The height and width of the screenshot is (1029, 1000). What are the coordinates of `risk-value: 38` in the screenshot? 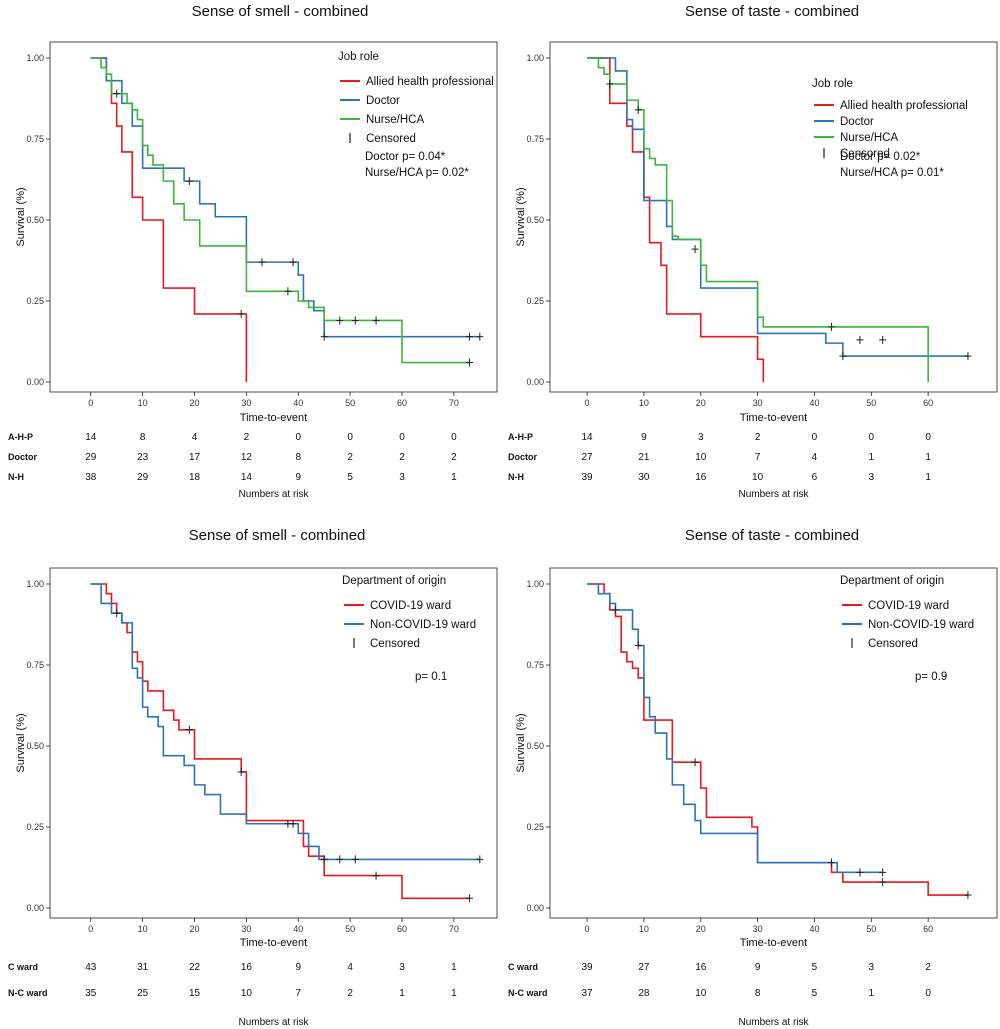 It's located at (91, 477).